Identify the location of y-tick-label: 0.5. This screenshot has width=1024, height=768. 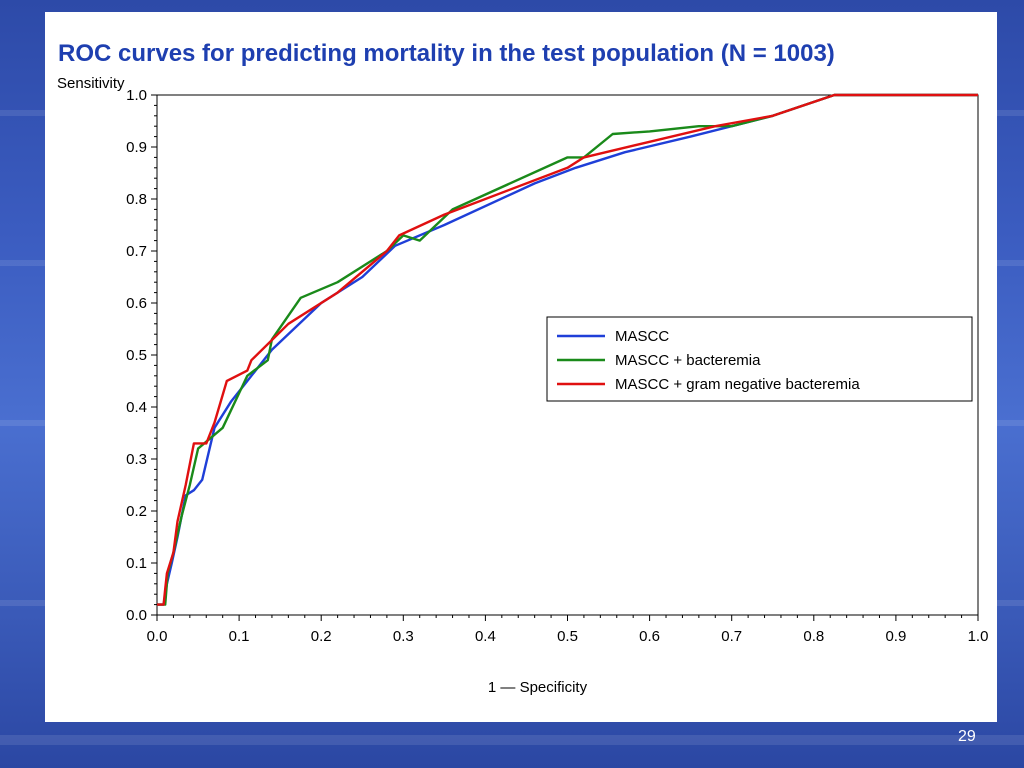
(136, 355).